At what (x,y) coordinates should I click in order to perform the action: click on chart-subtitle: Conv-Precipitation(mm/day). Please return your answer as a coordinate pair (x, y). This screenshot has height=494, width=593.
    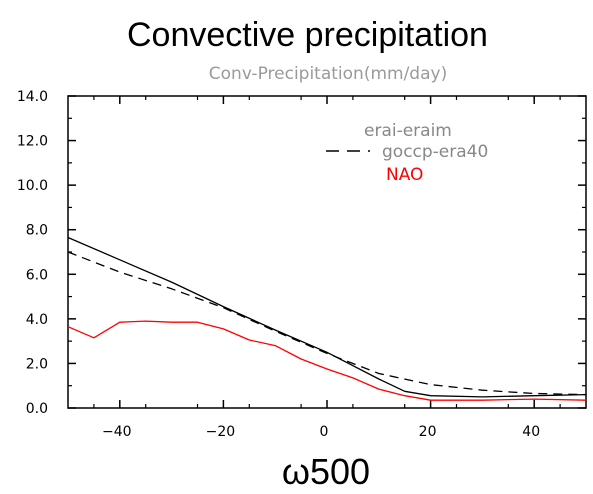
    Looking at the image, I should click on (328, 74).